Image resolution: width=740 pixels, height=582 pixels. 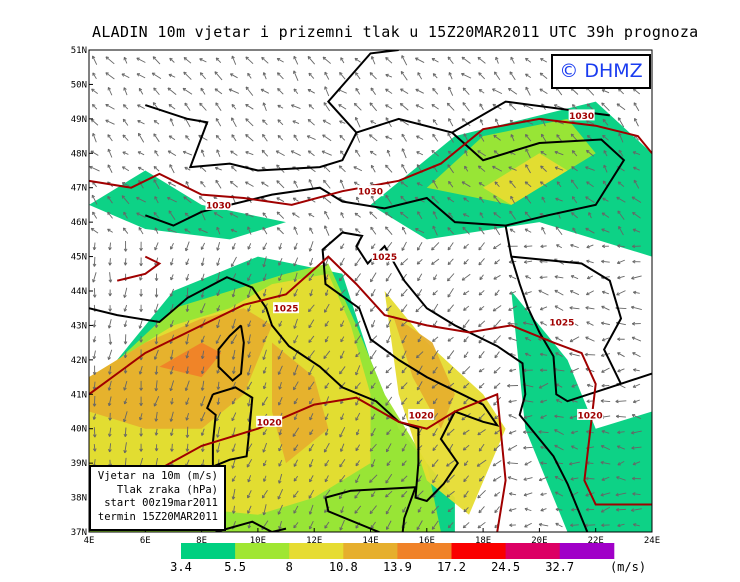 I want to click on isobar-label-bg, so click(x=590, y=414).